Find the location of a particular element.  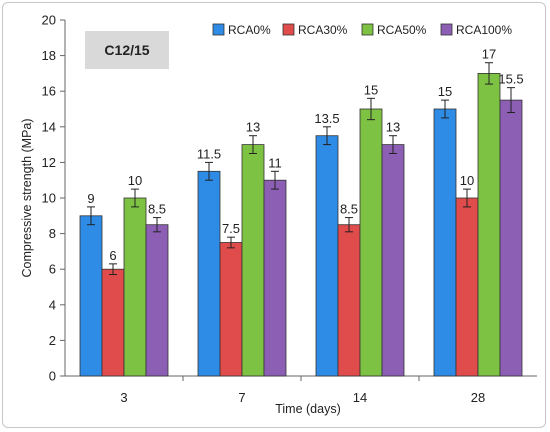

data-label: 7.5 is located at coordinates (231, 228).